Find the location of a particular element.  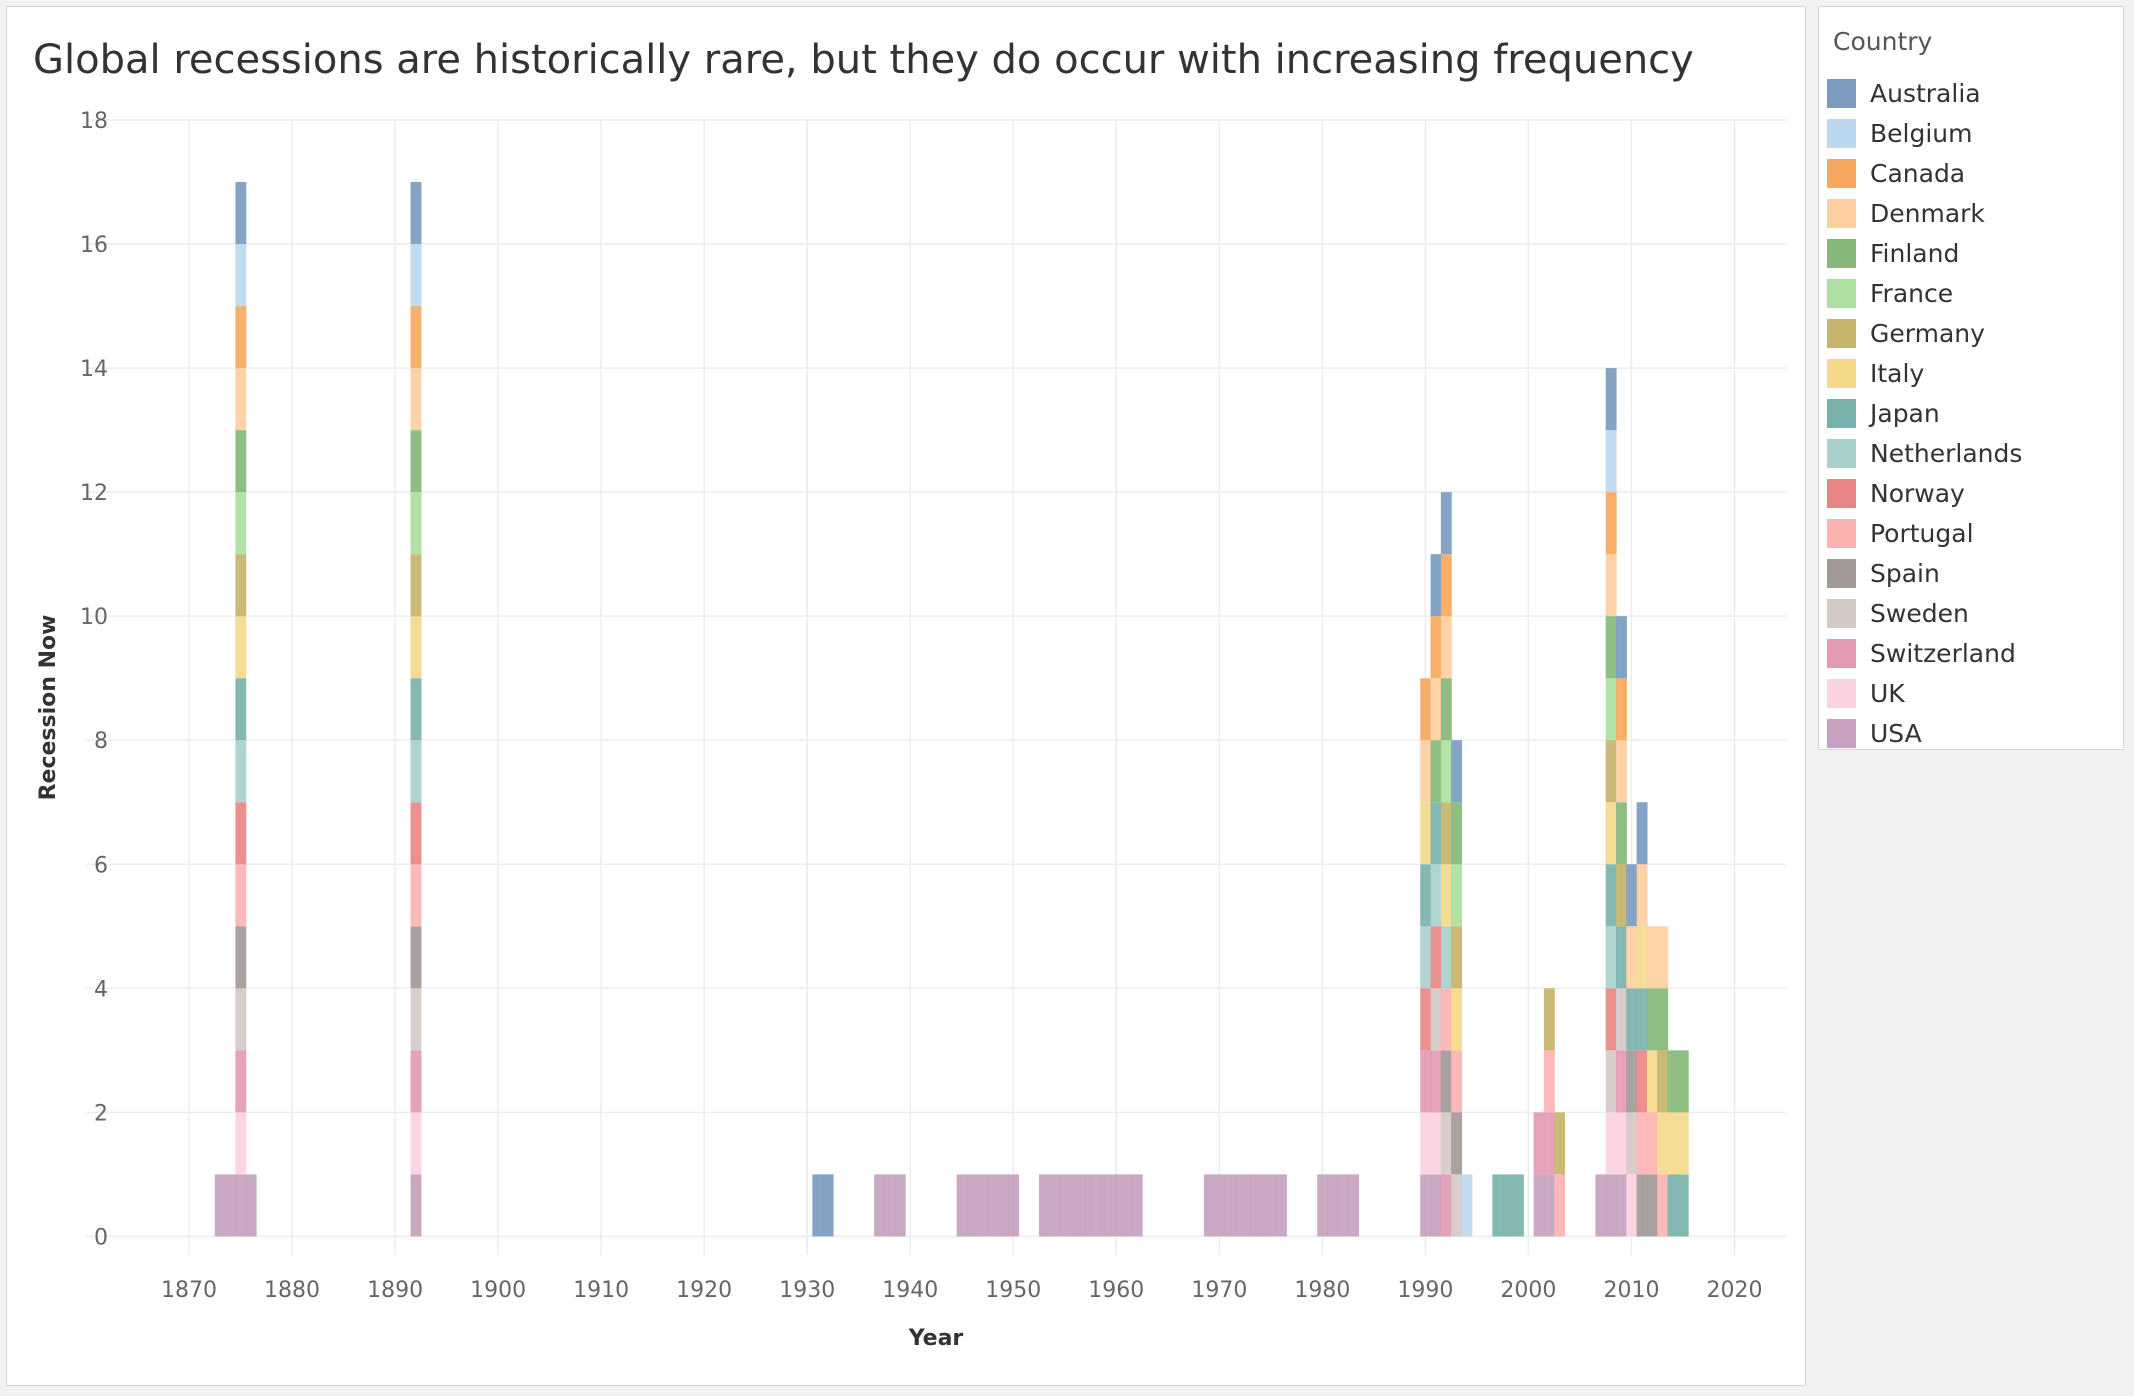

legend-item: Germany is located at coordinates (1972, 333).